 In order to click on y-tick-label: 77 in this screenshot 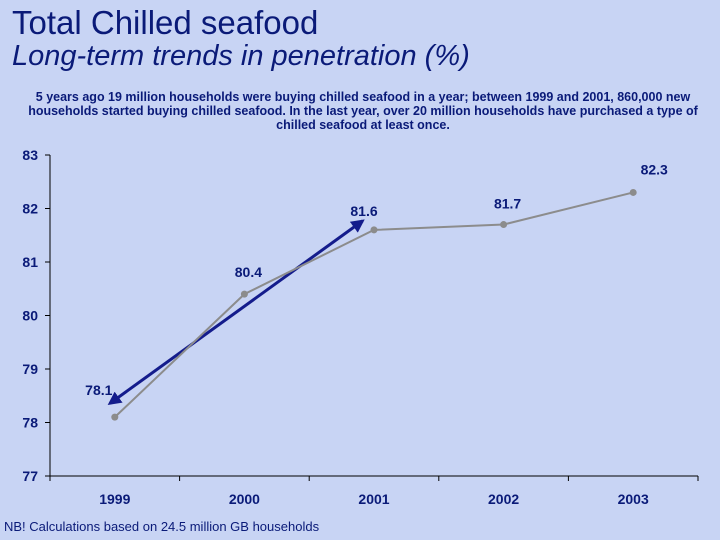, I will do `click(30, 476)`.